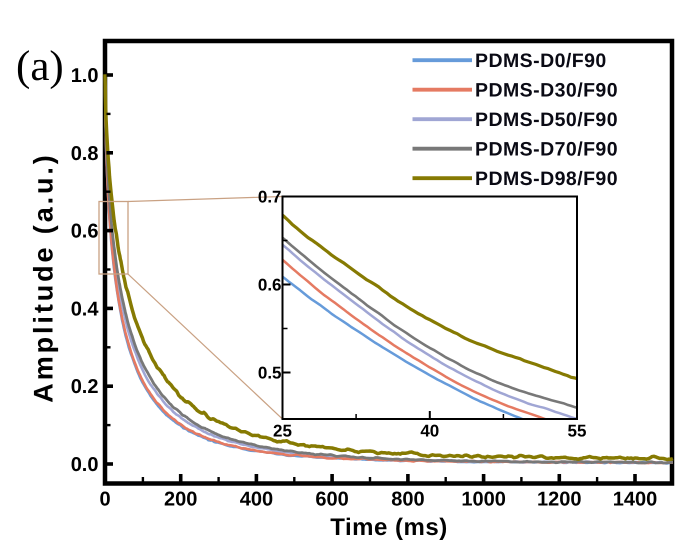 The width and height of the screenshot is (691, 554). Describe the element at coordinates (407, 500) in the screenshot. I see `svg-text: 800` at that location.